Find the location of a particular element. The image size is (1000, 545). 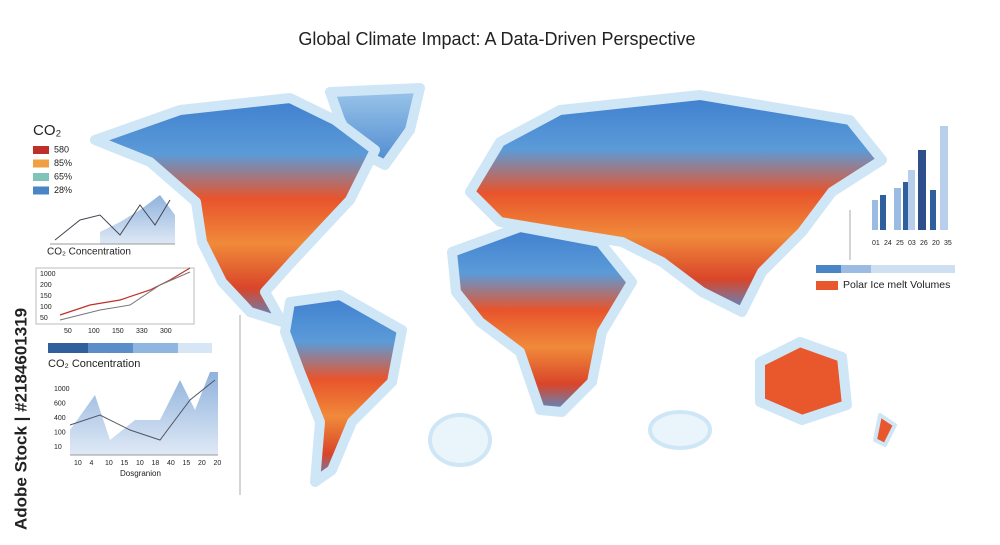

tick-label: 400 is located at coordinates (60, 418).